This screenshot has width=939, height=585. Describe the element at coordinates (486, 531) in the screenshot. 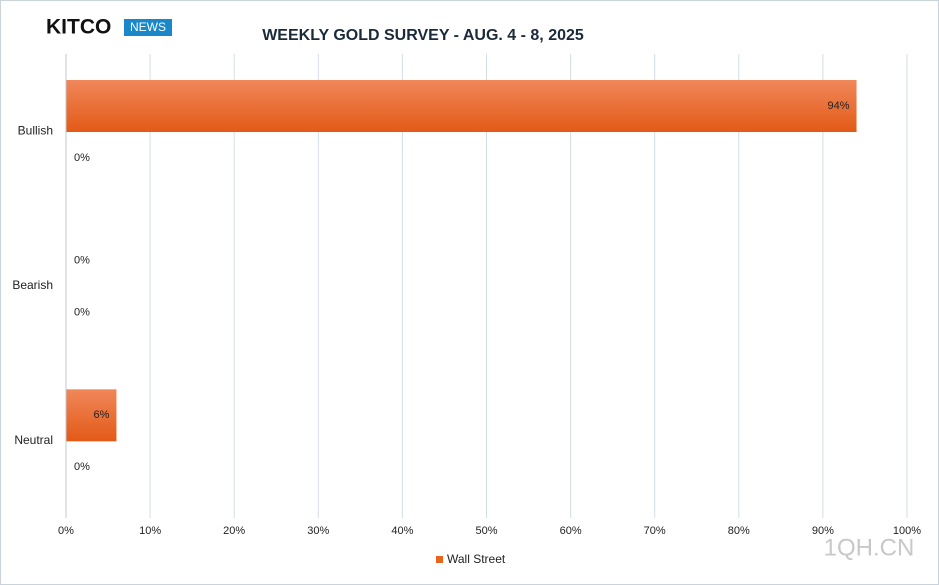

I see `x-tick-label: 50%` at that location.